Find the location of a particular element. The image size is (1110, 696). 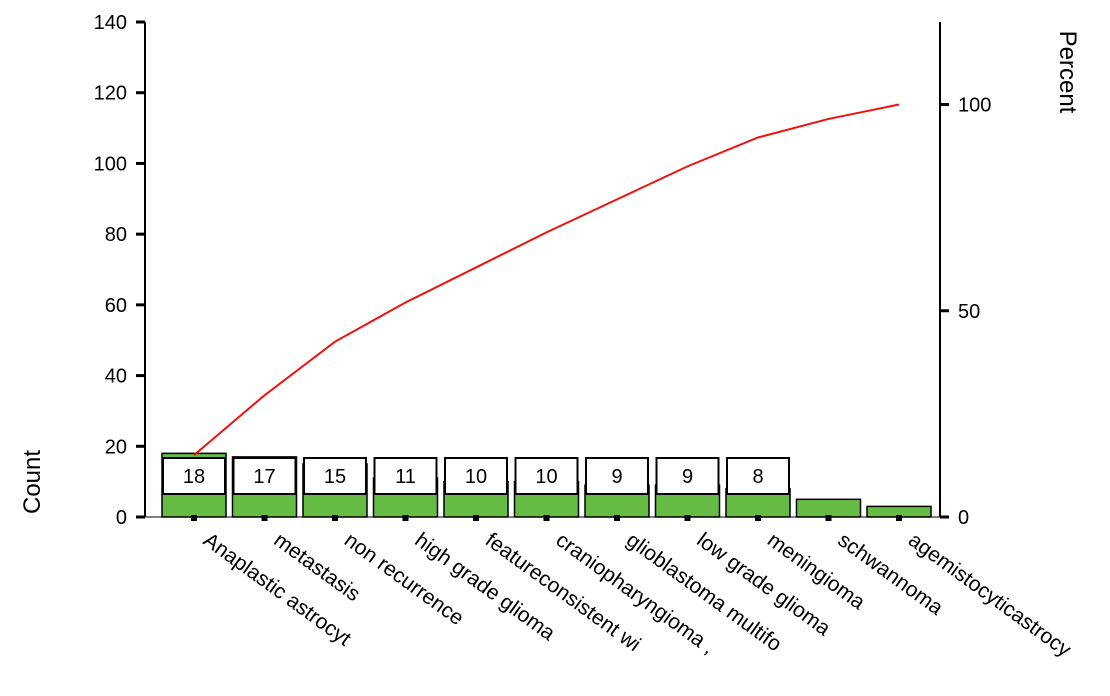

data-label: 15 is located at coordinates (335, 477).